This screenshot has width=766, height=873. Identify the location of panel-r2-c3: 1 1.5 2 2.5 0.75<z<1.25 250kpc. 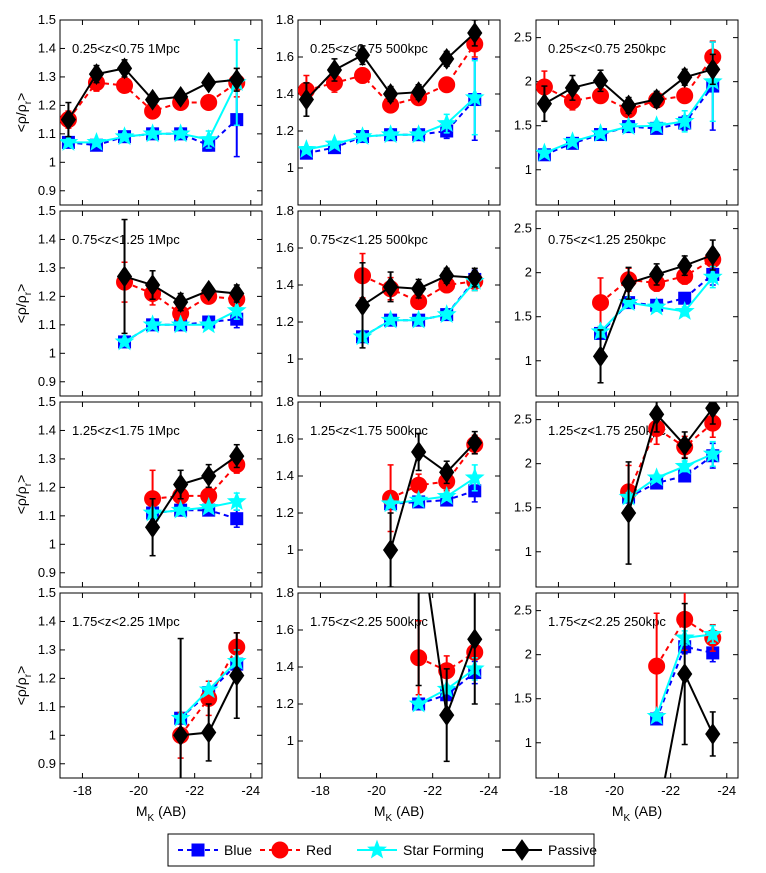
(626, 303).